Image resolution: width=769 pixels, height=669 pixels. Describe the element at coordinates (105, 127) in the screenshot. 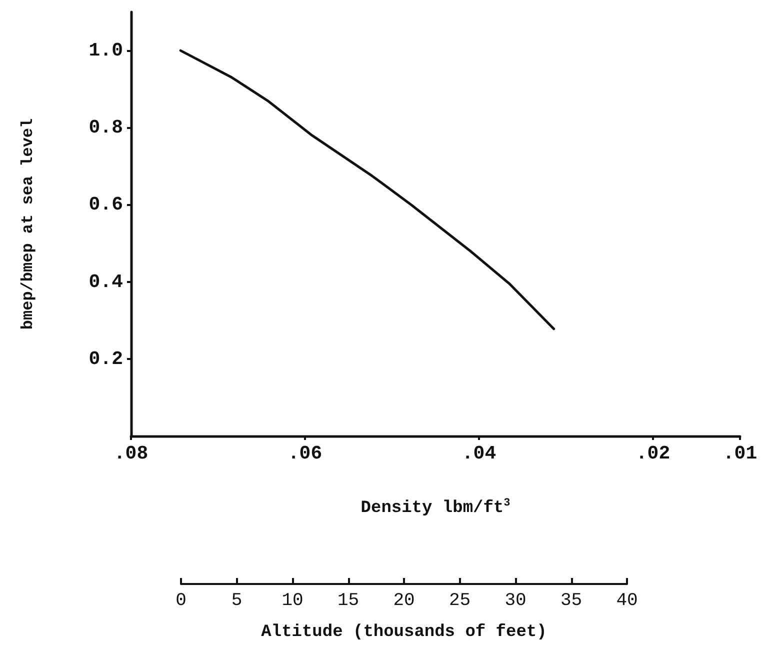

I see `y-tick-label: 0.8` at that location.